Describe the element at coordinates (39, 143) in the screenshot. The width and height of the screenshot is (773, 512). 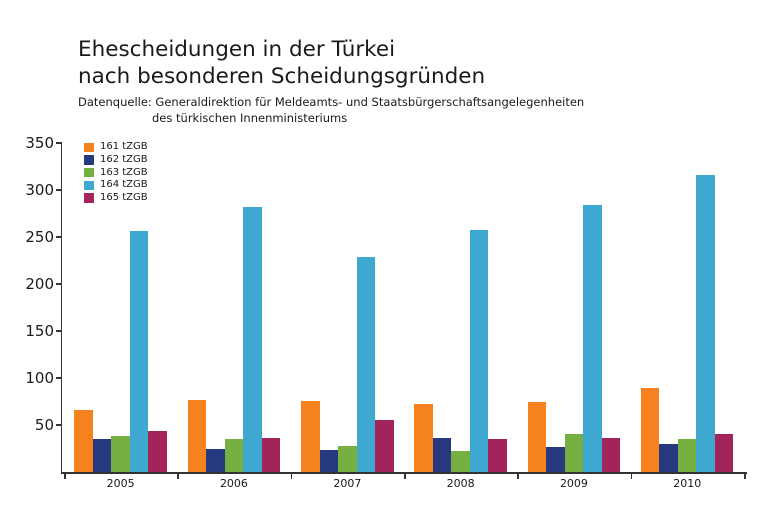
I see `y-tick-label-350: 350` at that location.